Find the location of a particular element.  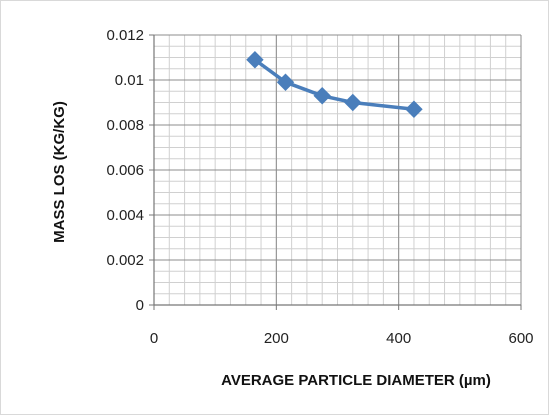

y-tick-label: 0.01 is located at coordinates (129, 80).